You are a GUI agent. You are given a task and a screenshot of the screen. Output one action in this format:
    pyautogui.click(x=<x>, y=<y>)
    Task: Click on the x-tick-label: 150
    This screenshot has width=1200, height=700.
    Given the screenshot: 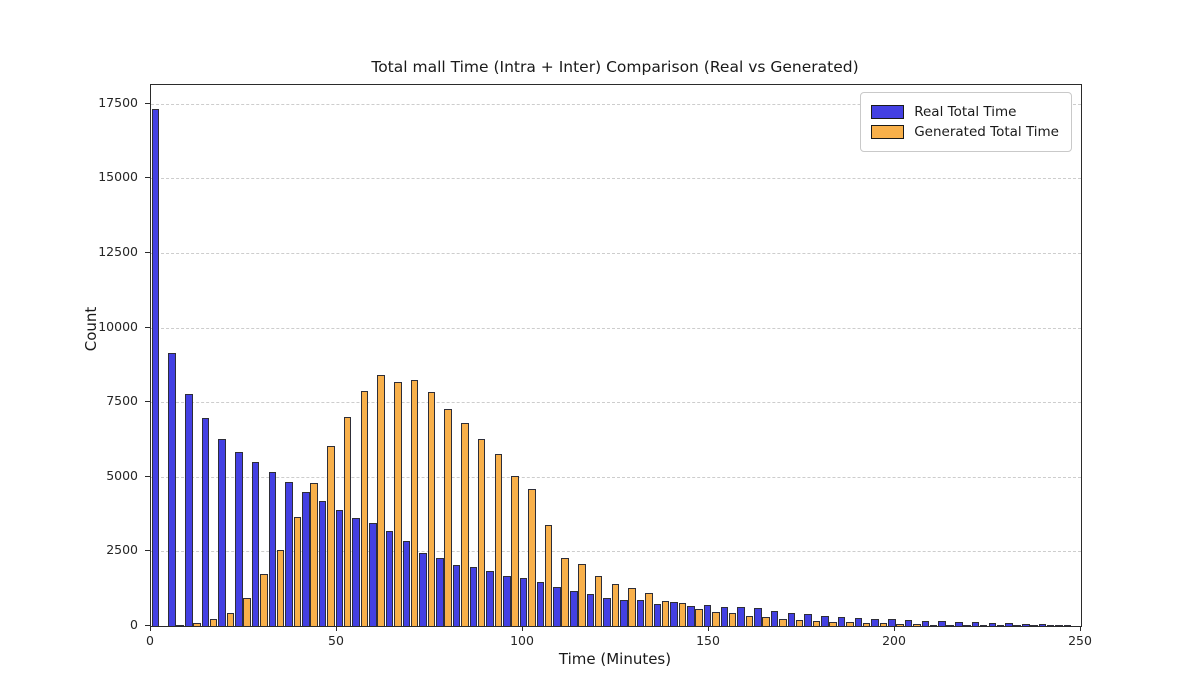 What is the action you would take?
    pyautogui.click(x=708, y=640)
    